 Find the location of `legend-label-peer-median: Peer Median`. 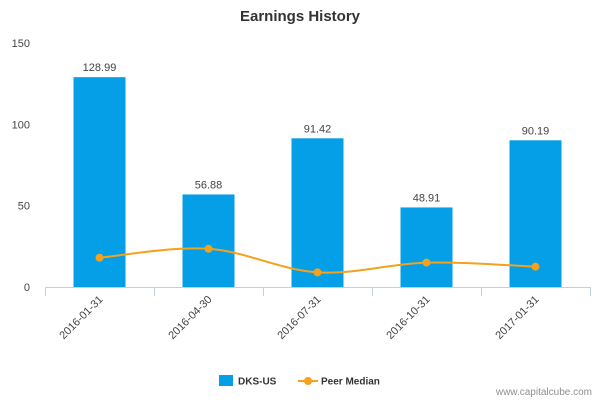

legend-label-peer-median: Peer Median is located at coordinates (350, 382).